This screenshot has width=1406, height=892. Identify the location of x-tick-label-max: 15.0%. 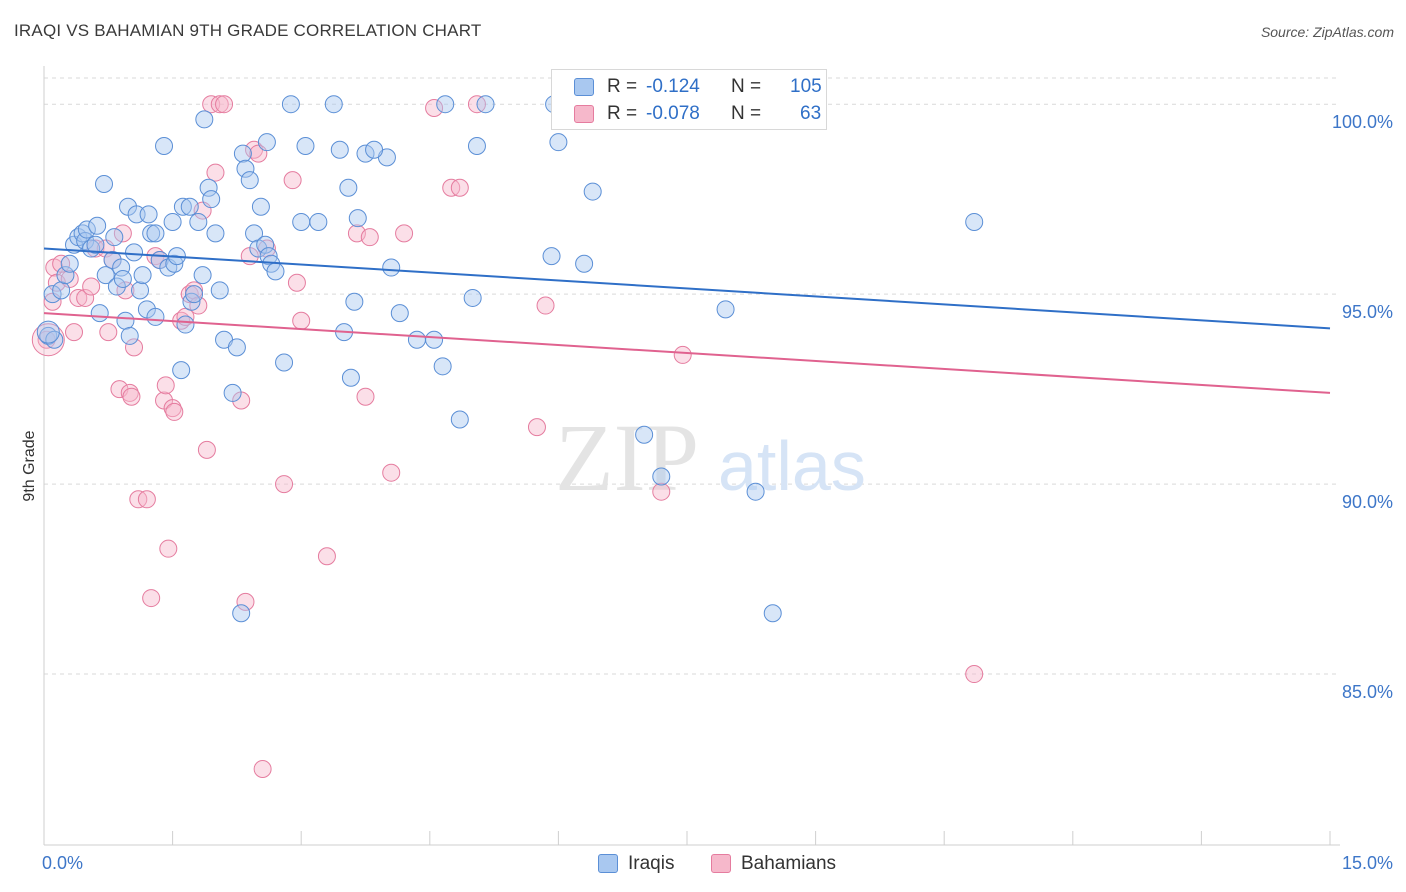
(1367, 863).